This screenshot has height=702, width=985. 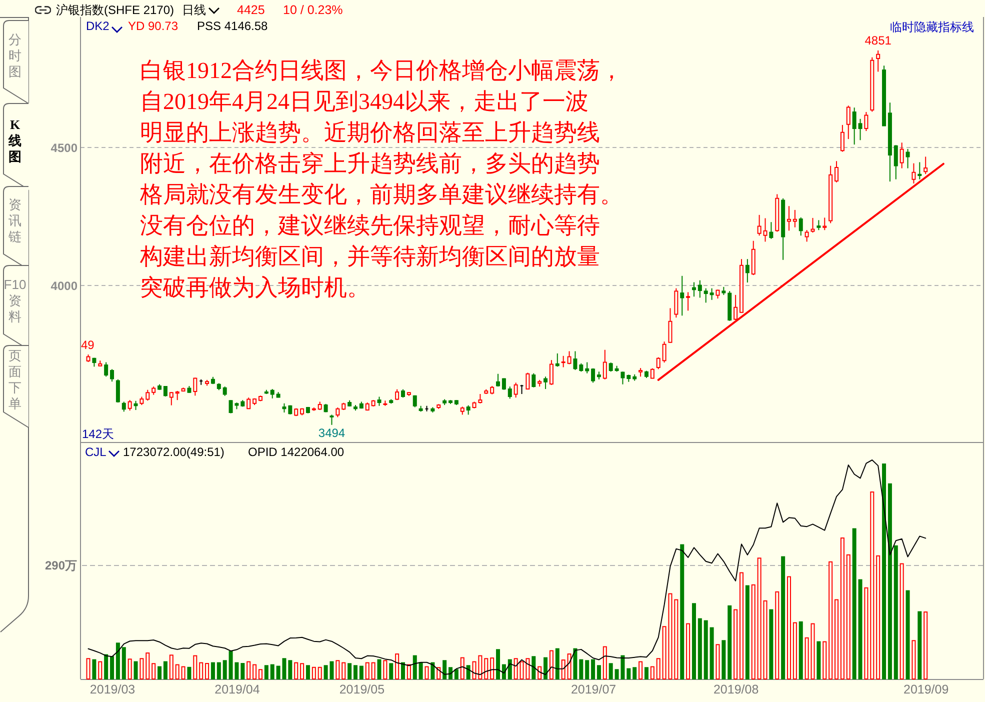 What do you see at coordinates (232, 26) in the screenshot?
I see `annotation: PSS 4146.58` at bounding box center [232, 26].